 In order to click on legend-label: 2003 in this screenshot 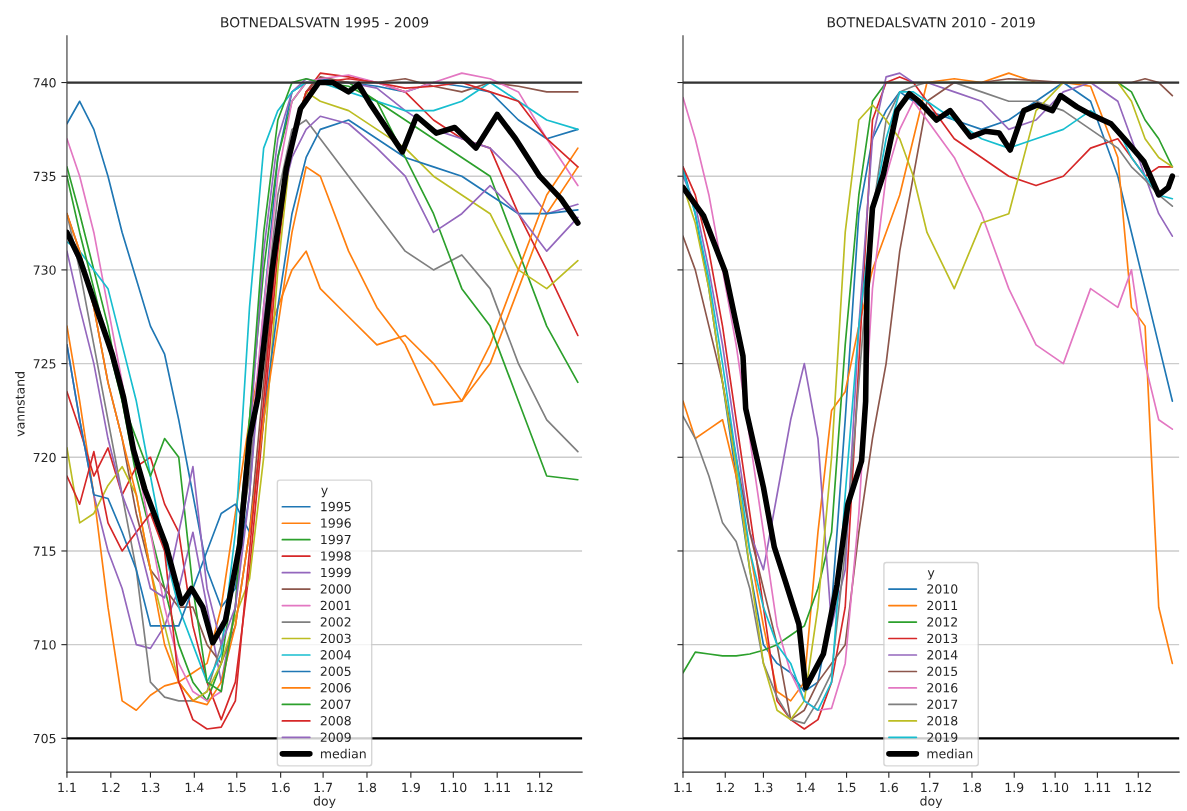, I will do `click(335, 638)`.